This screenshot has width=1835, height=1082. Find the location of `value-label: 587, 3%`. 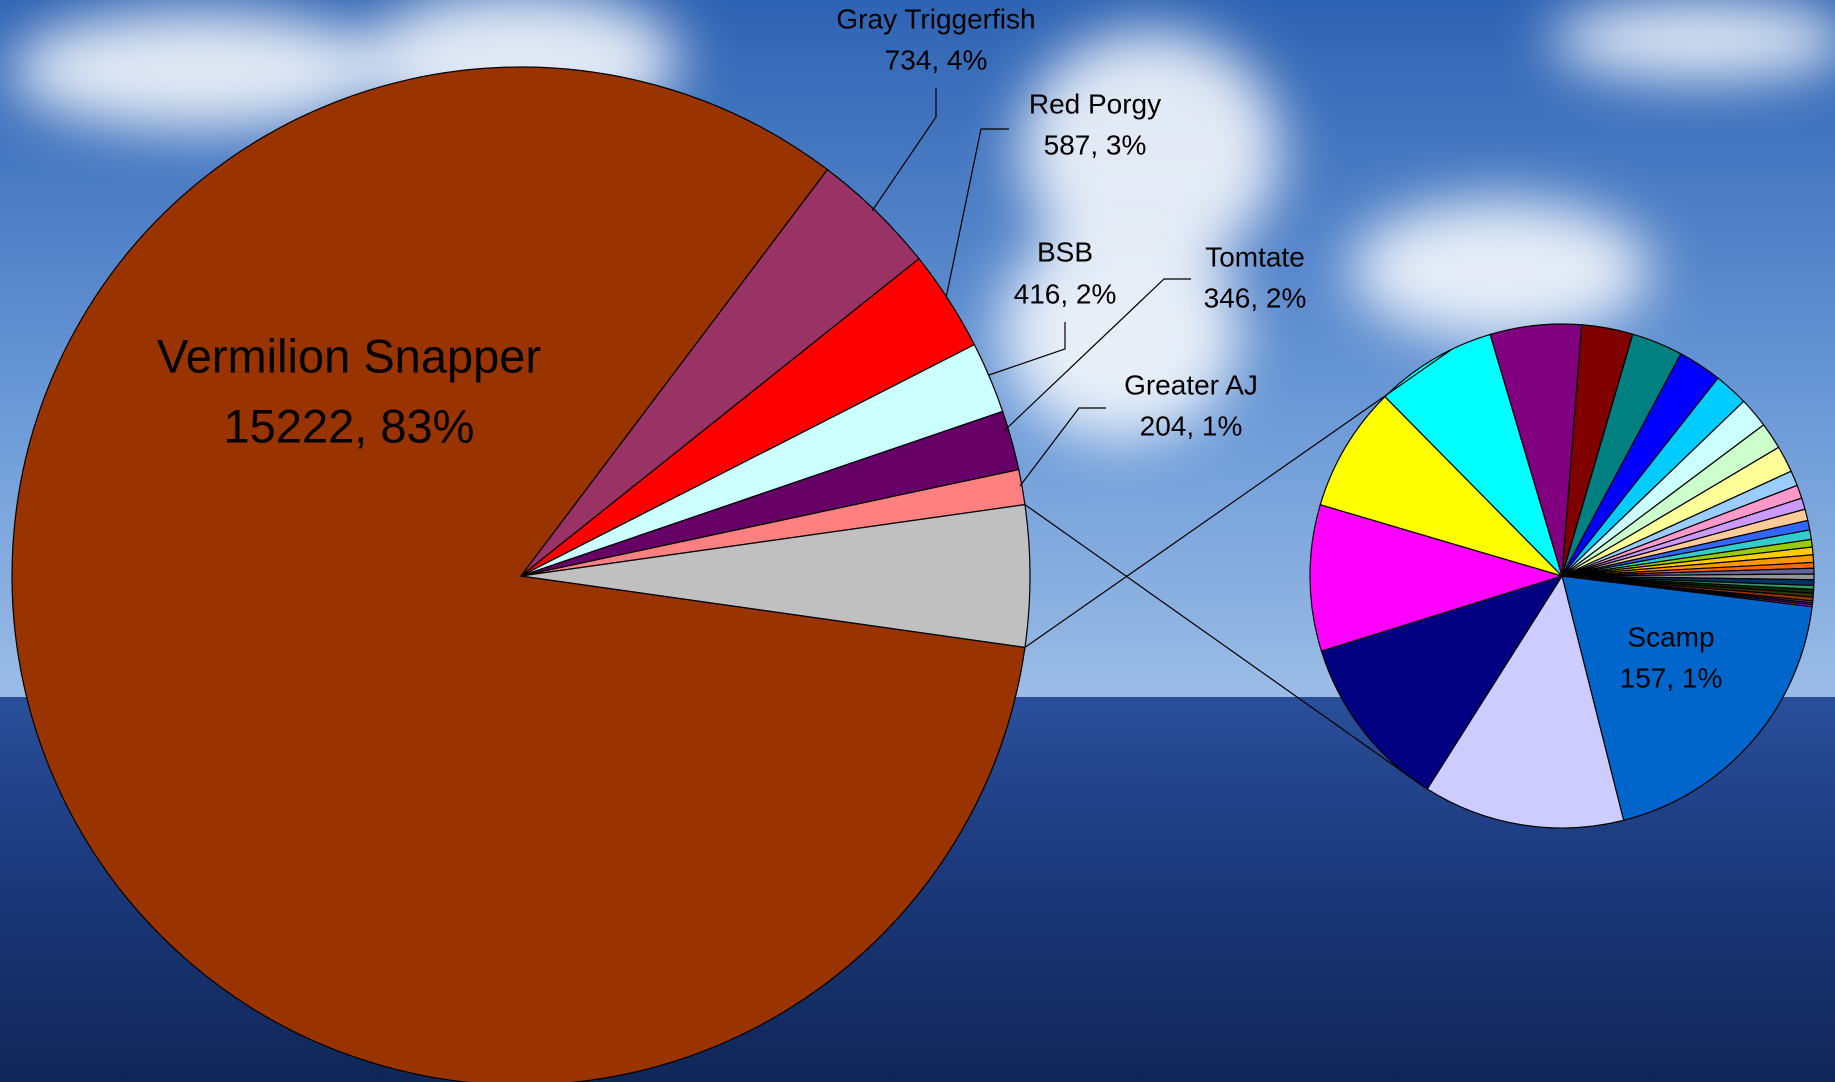

value-label: 587, 3% is located at coordinates (1095, 144).